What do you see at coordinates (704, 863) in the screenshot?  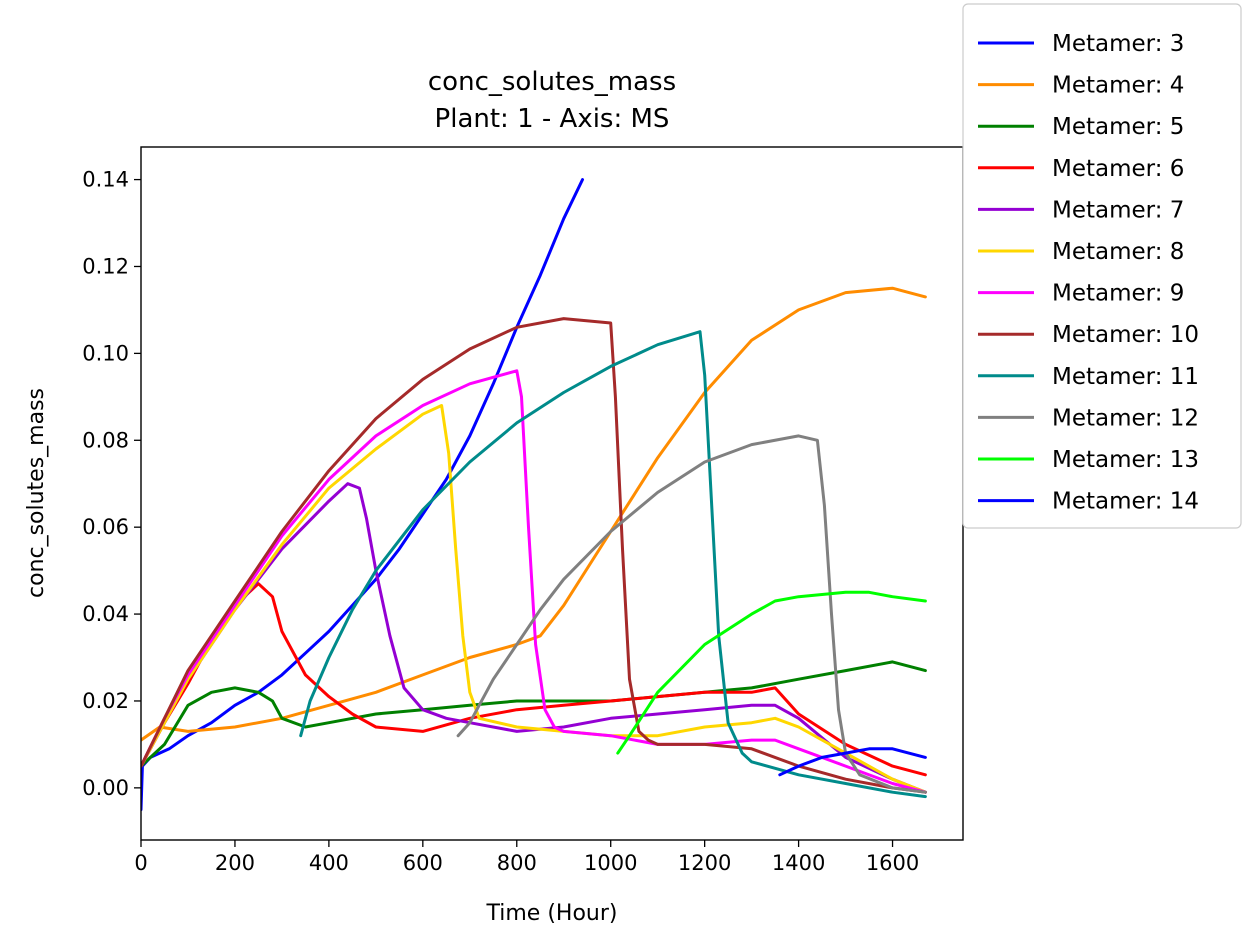 I see `x-tick-label: 1200` at bounding box center [704, 863].